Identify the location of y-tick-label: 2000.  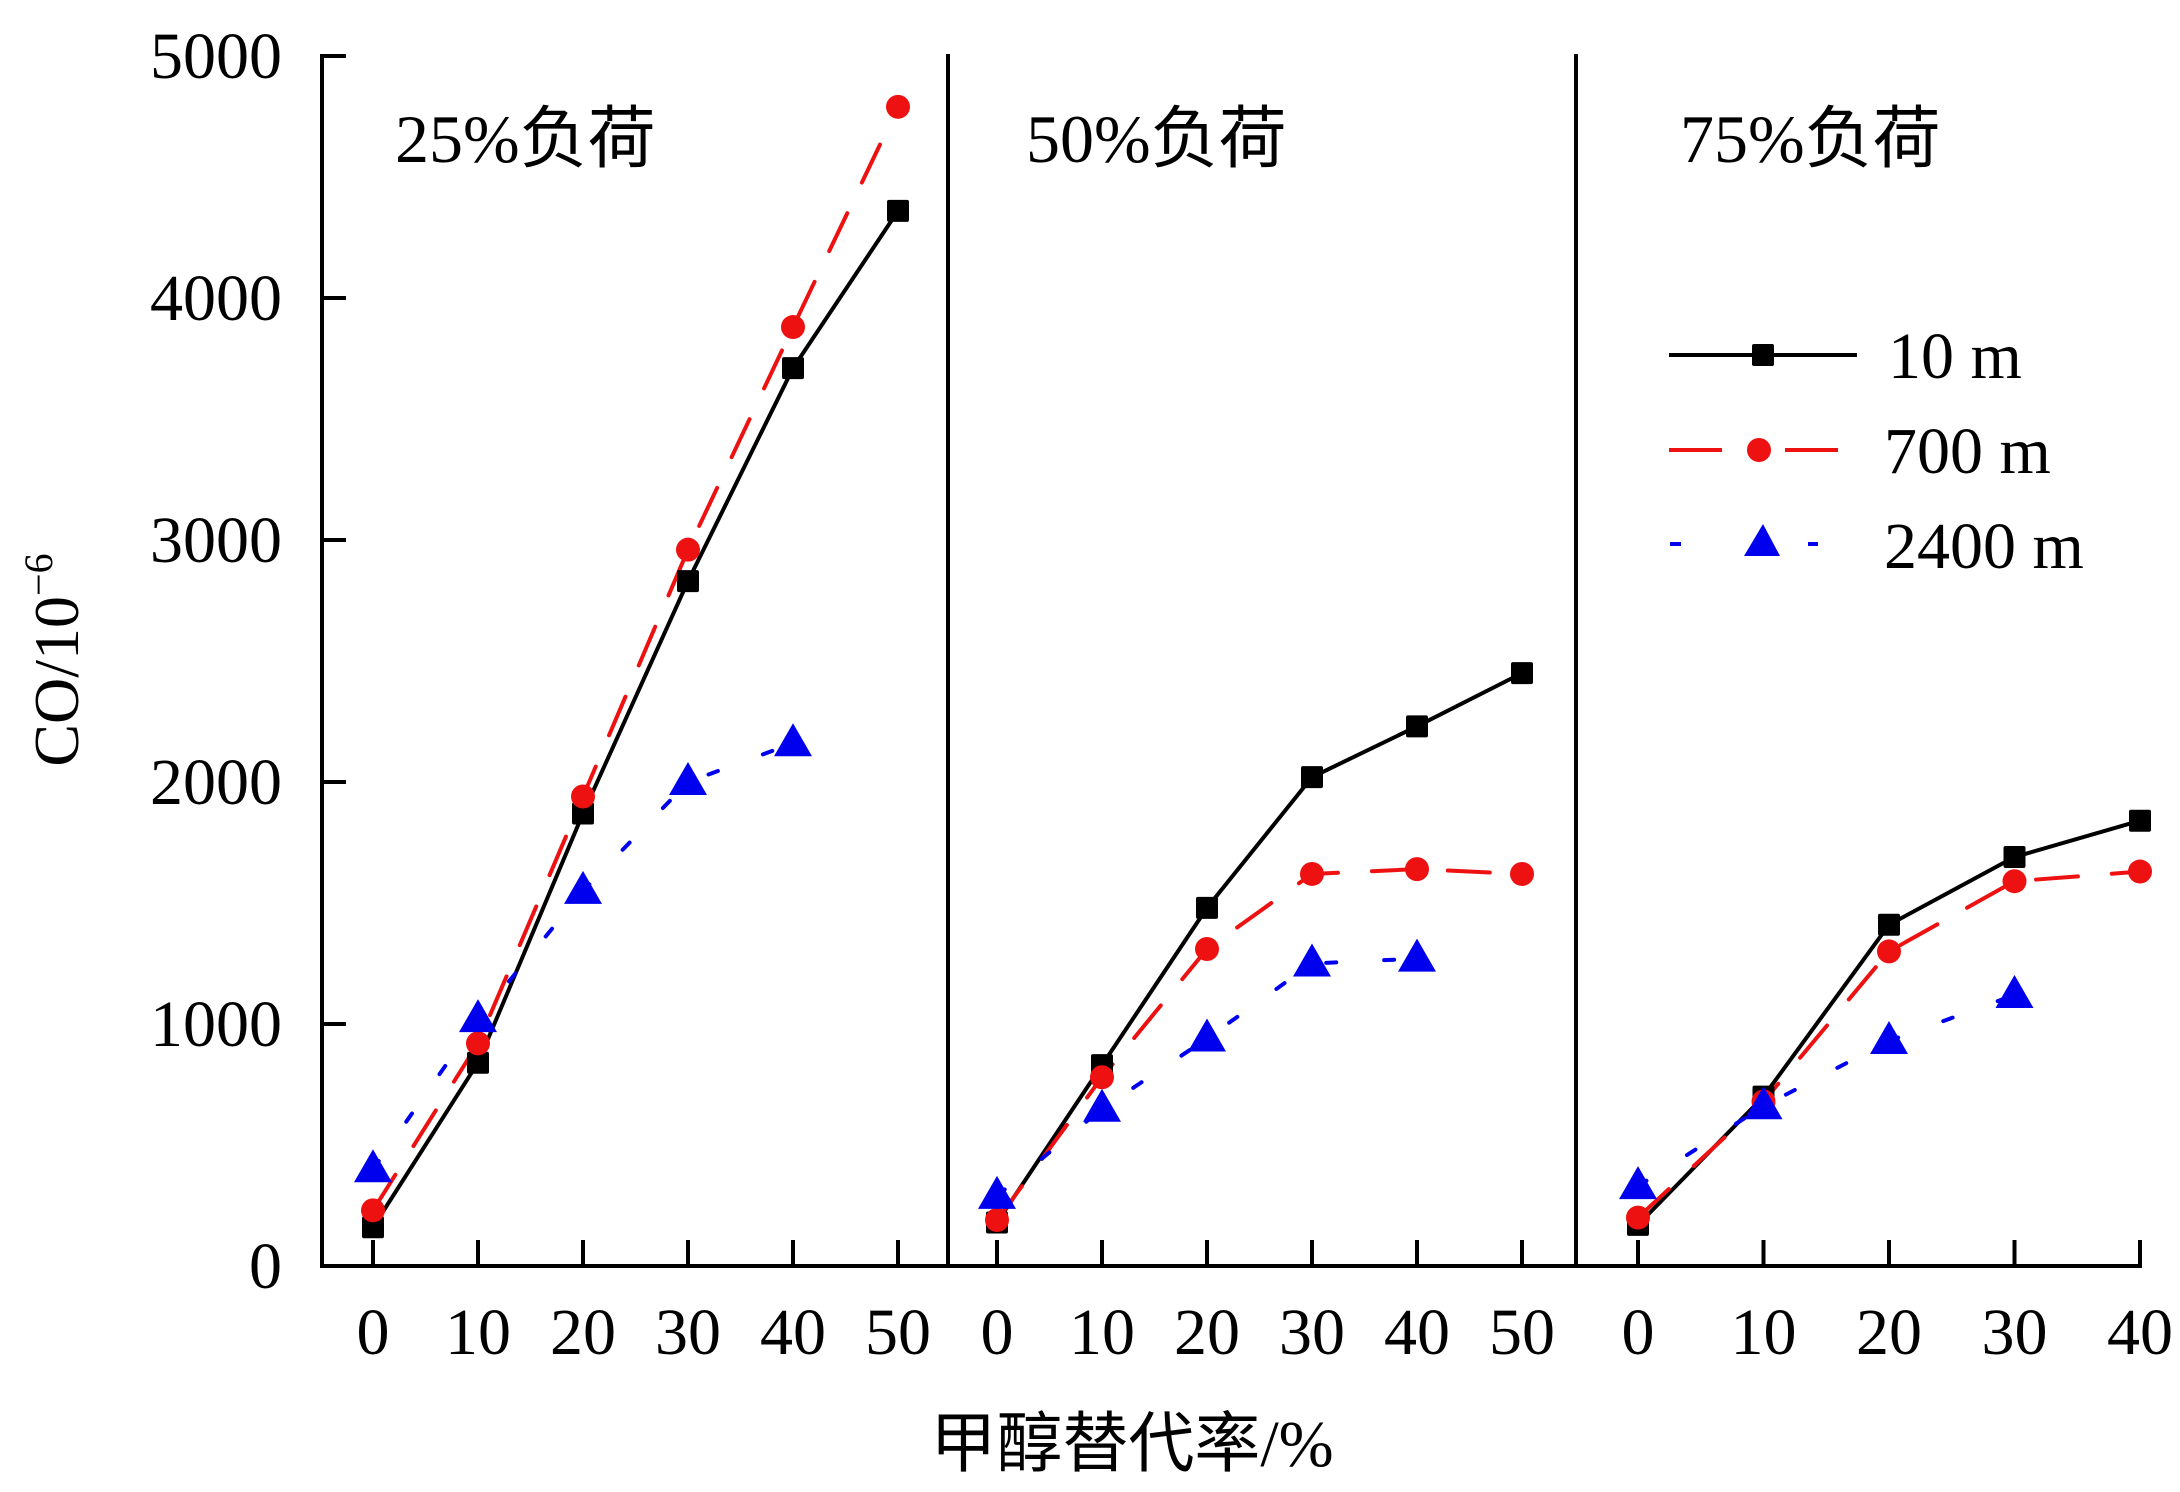
(216, 782).